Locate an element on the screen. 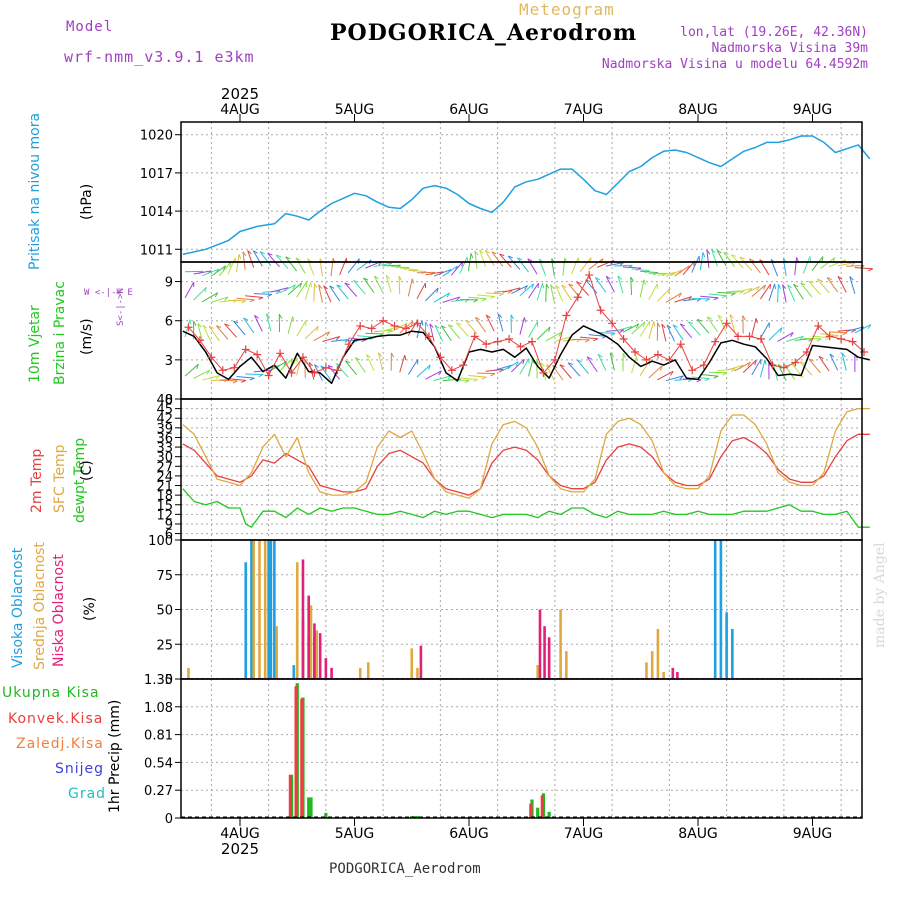 This screenshot has height=900, width=900. y-tick-label: 75 is located at coordinates (164, 576).